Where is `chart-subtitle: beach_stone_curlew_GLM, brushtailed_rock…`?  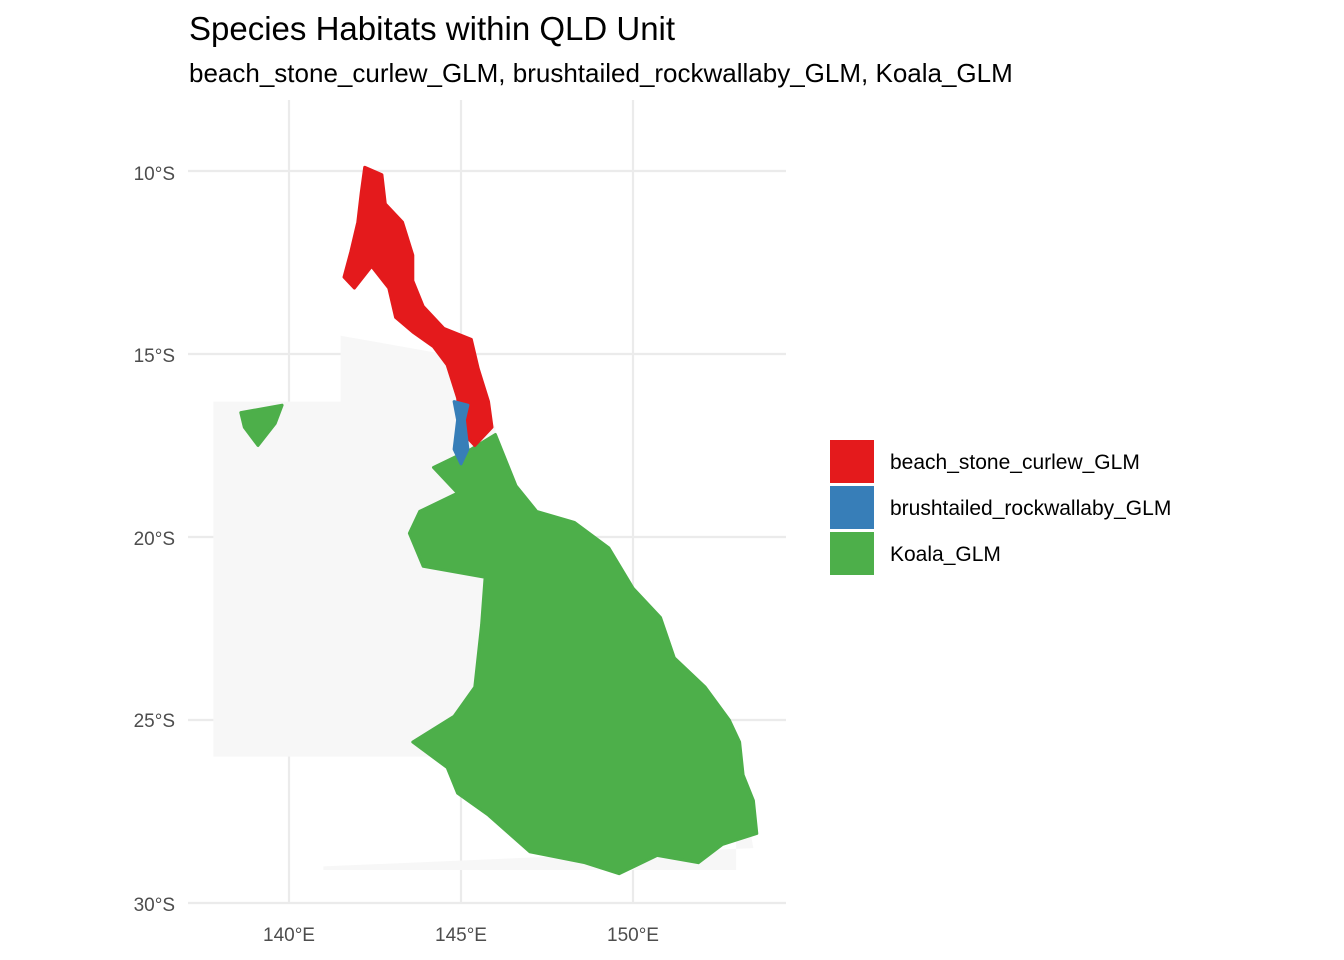 chart-subtitle: beach_stone_curlew_GLM, brushtailed_rock… is located at coordinates (601, 73).